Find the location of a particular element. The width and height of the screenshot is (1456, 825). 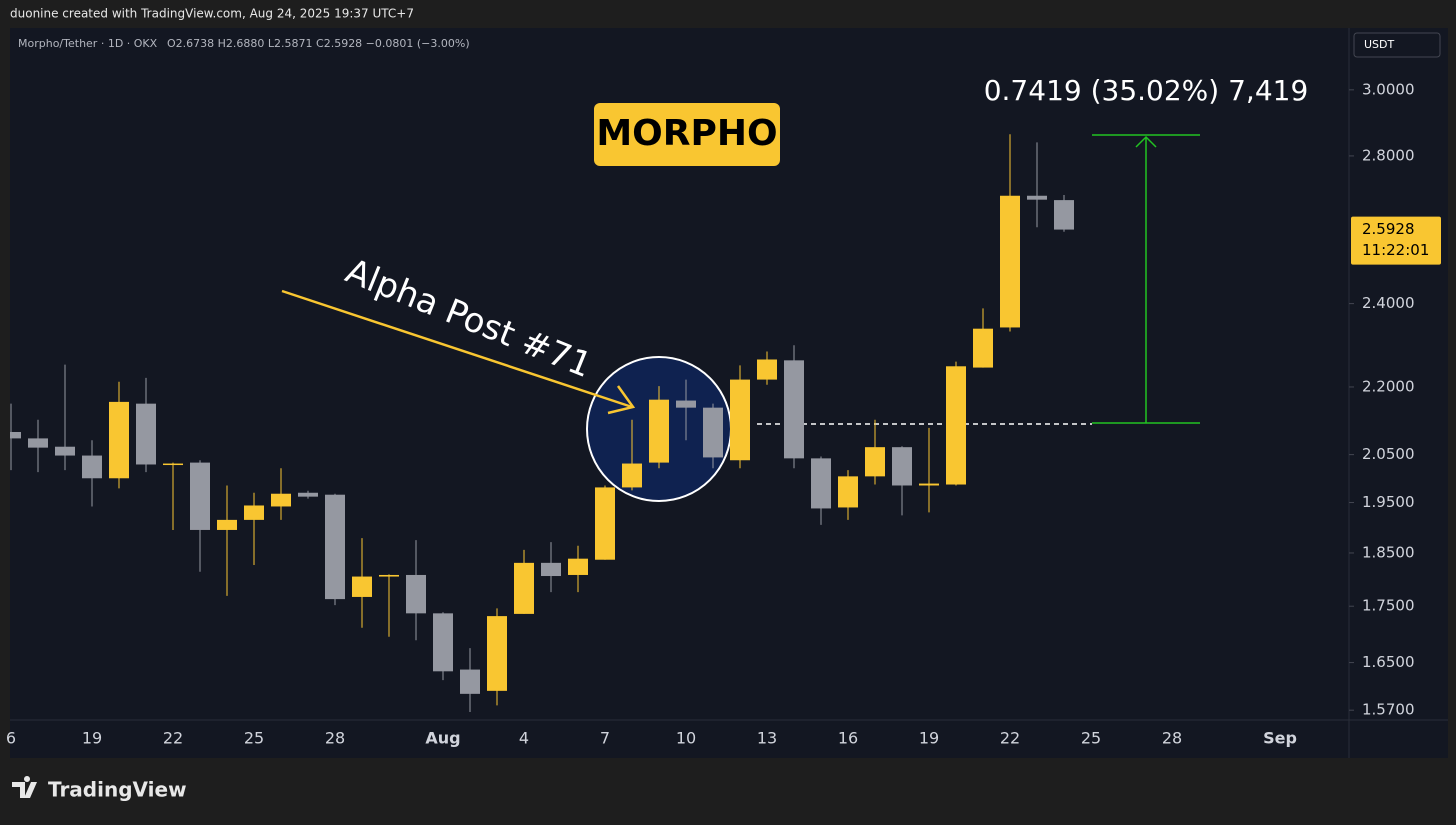

logo: TradingView is located at coordinates (99, 789).